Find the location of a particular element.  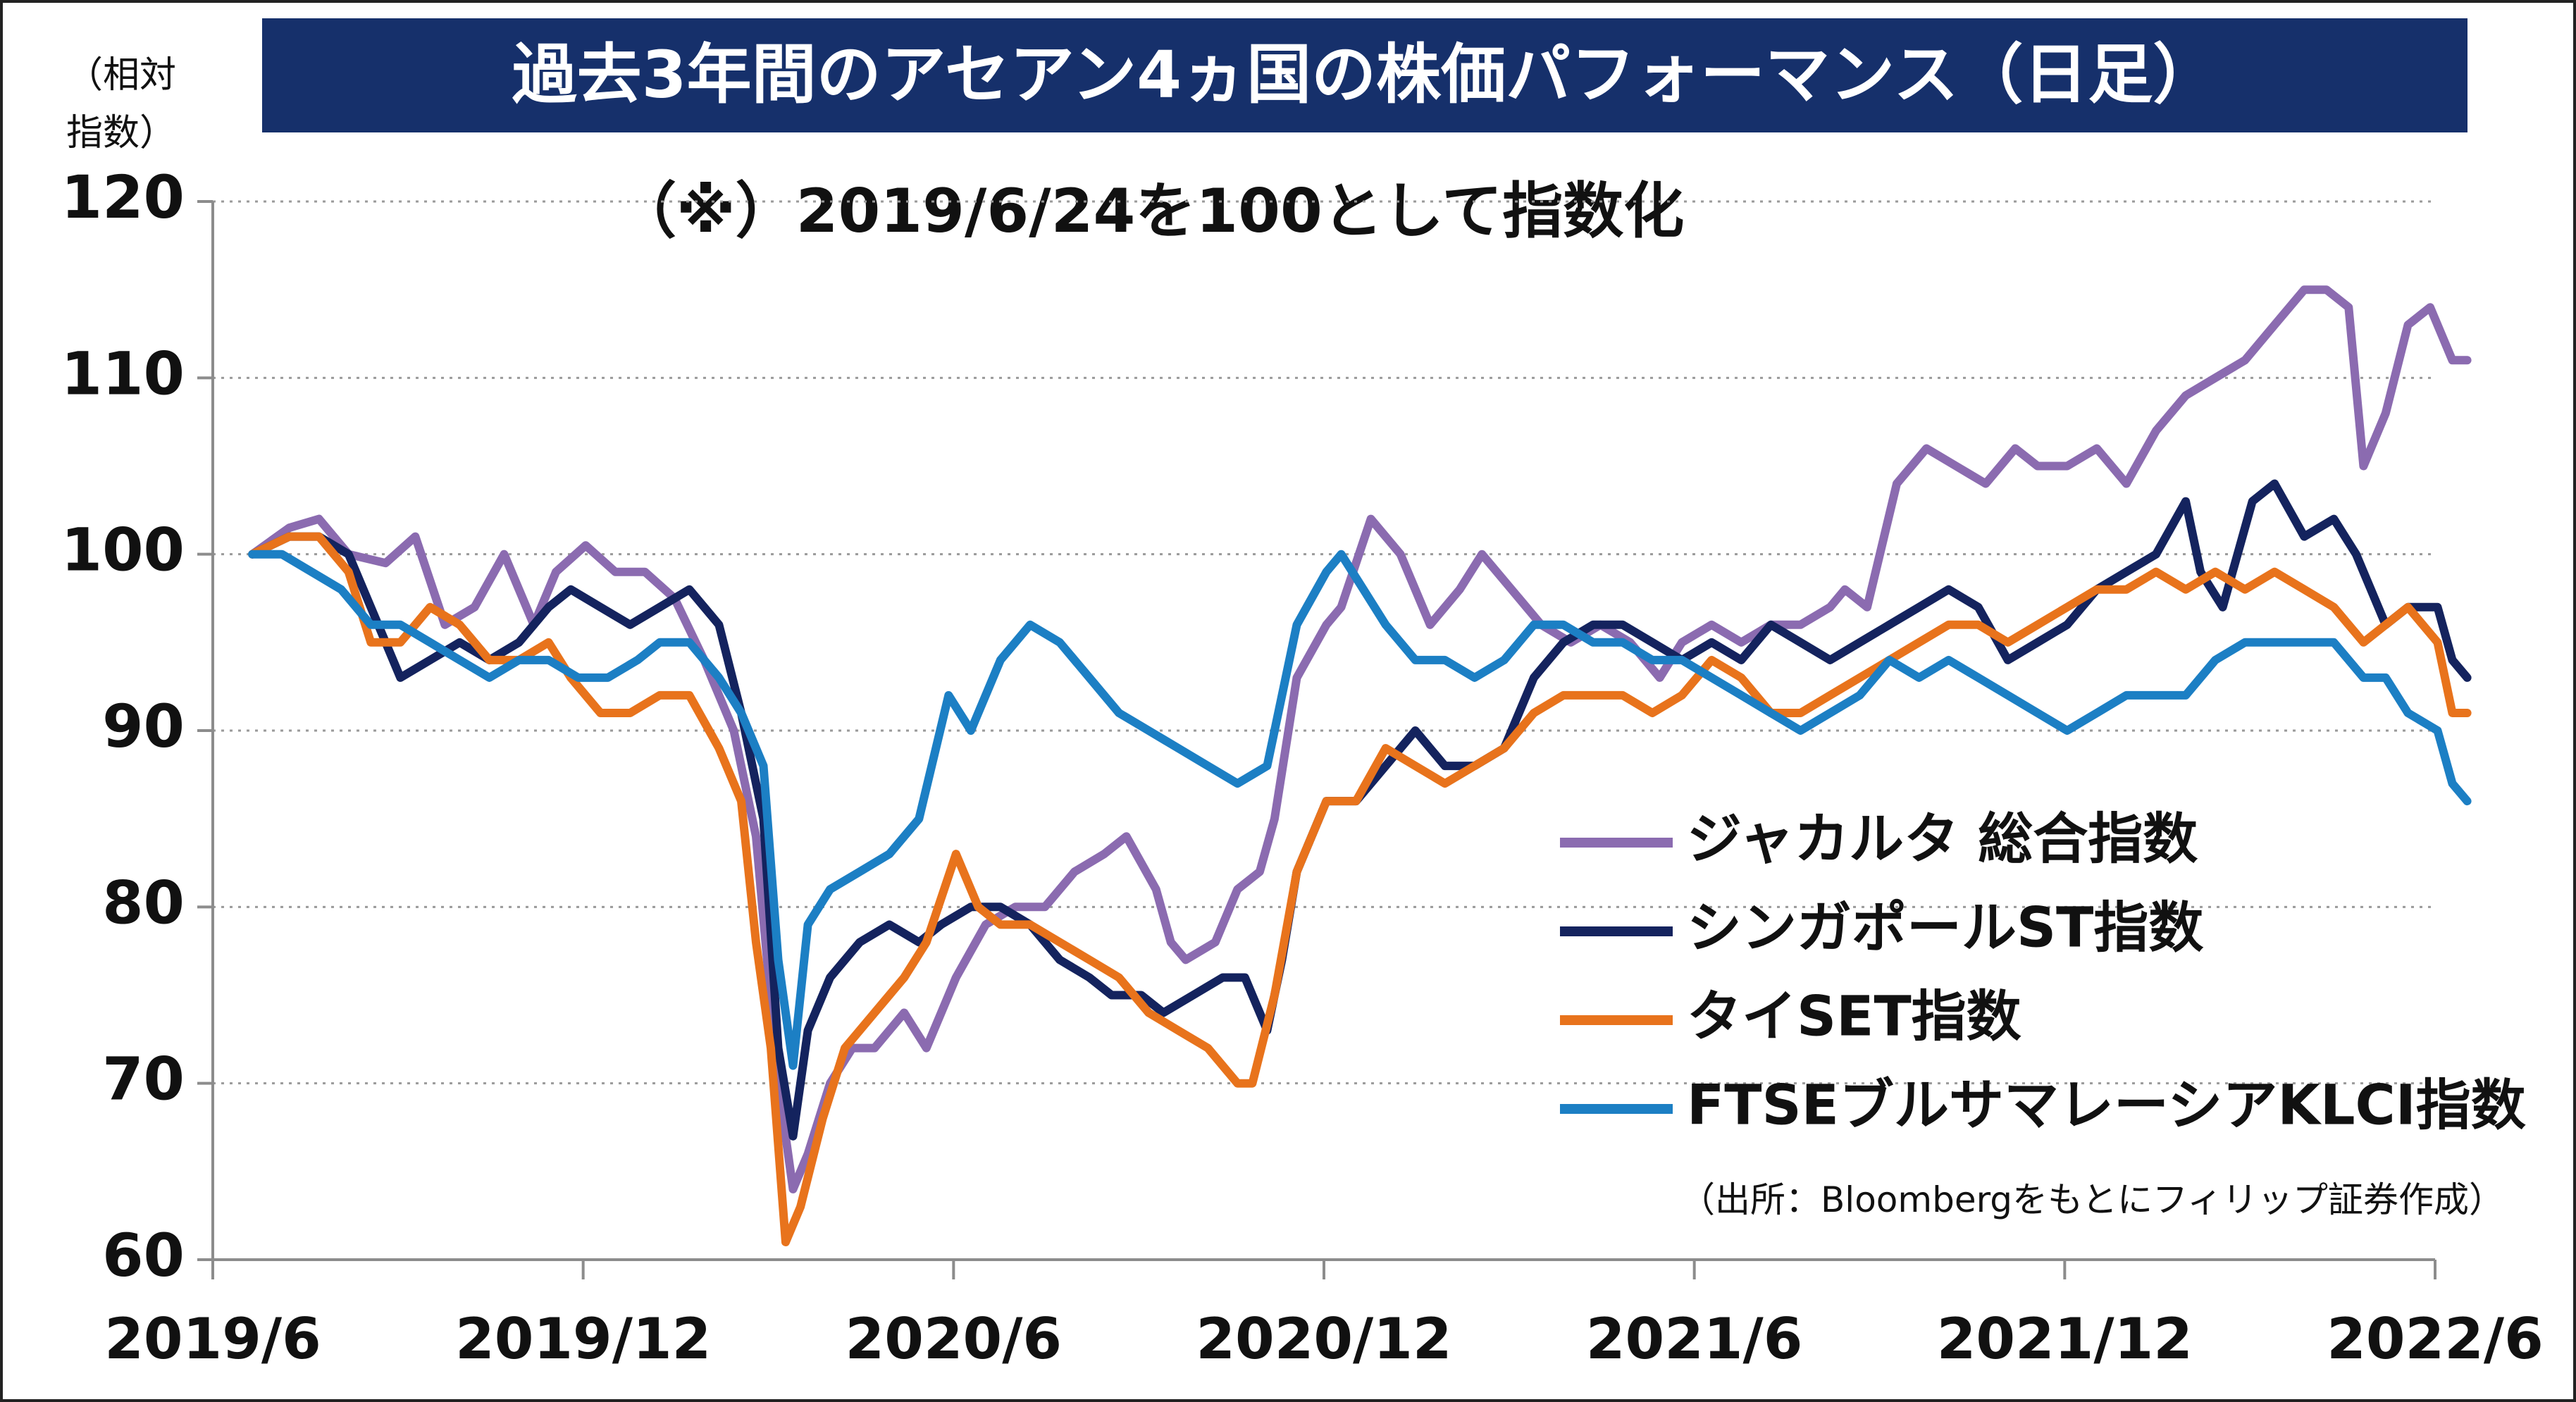

y-tick-label-60: 60 is located at coordinates (143, 1255).